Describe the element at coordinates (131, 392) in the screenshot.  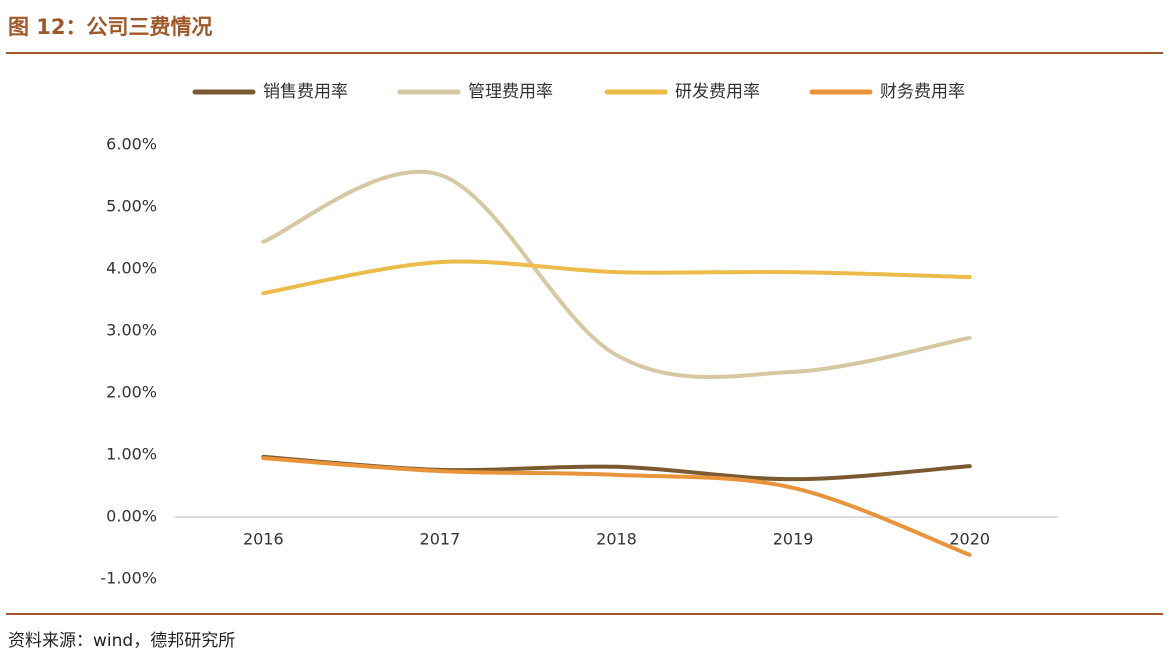
I see `y-tick-label: 2.00%` at that location.